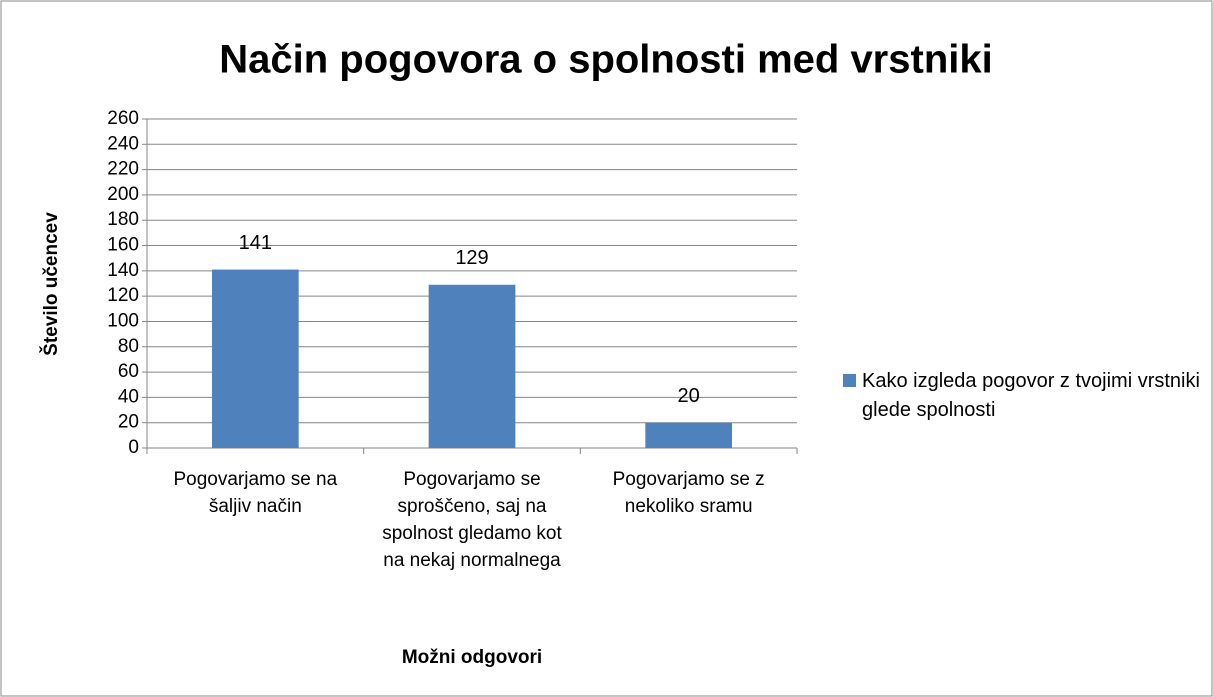 The width and height of the screenshot is (1213, 697). I want to click on y-tick-label: 140, so click(123, 270).